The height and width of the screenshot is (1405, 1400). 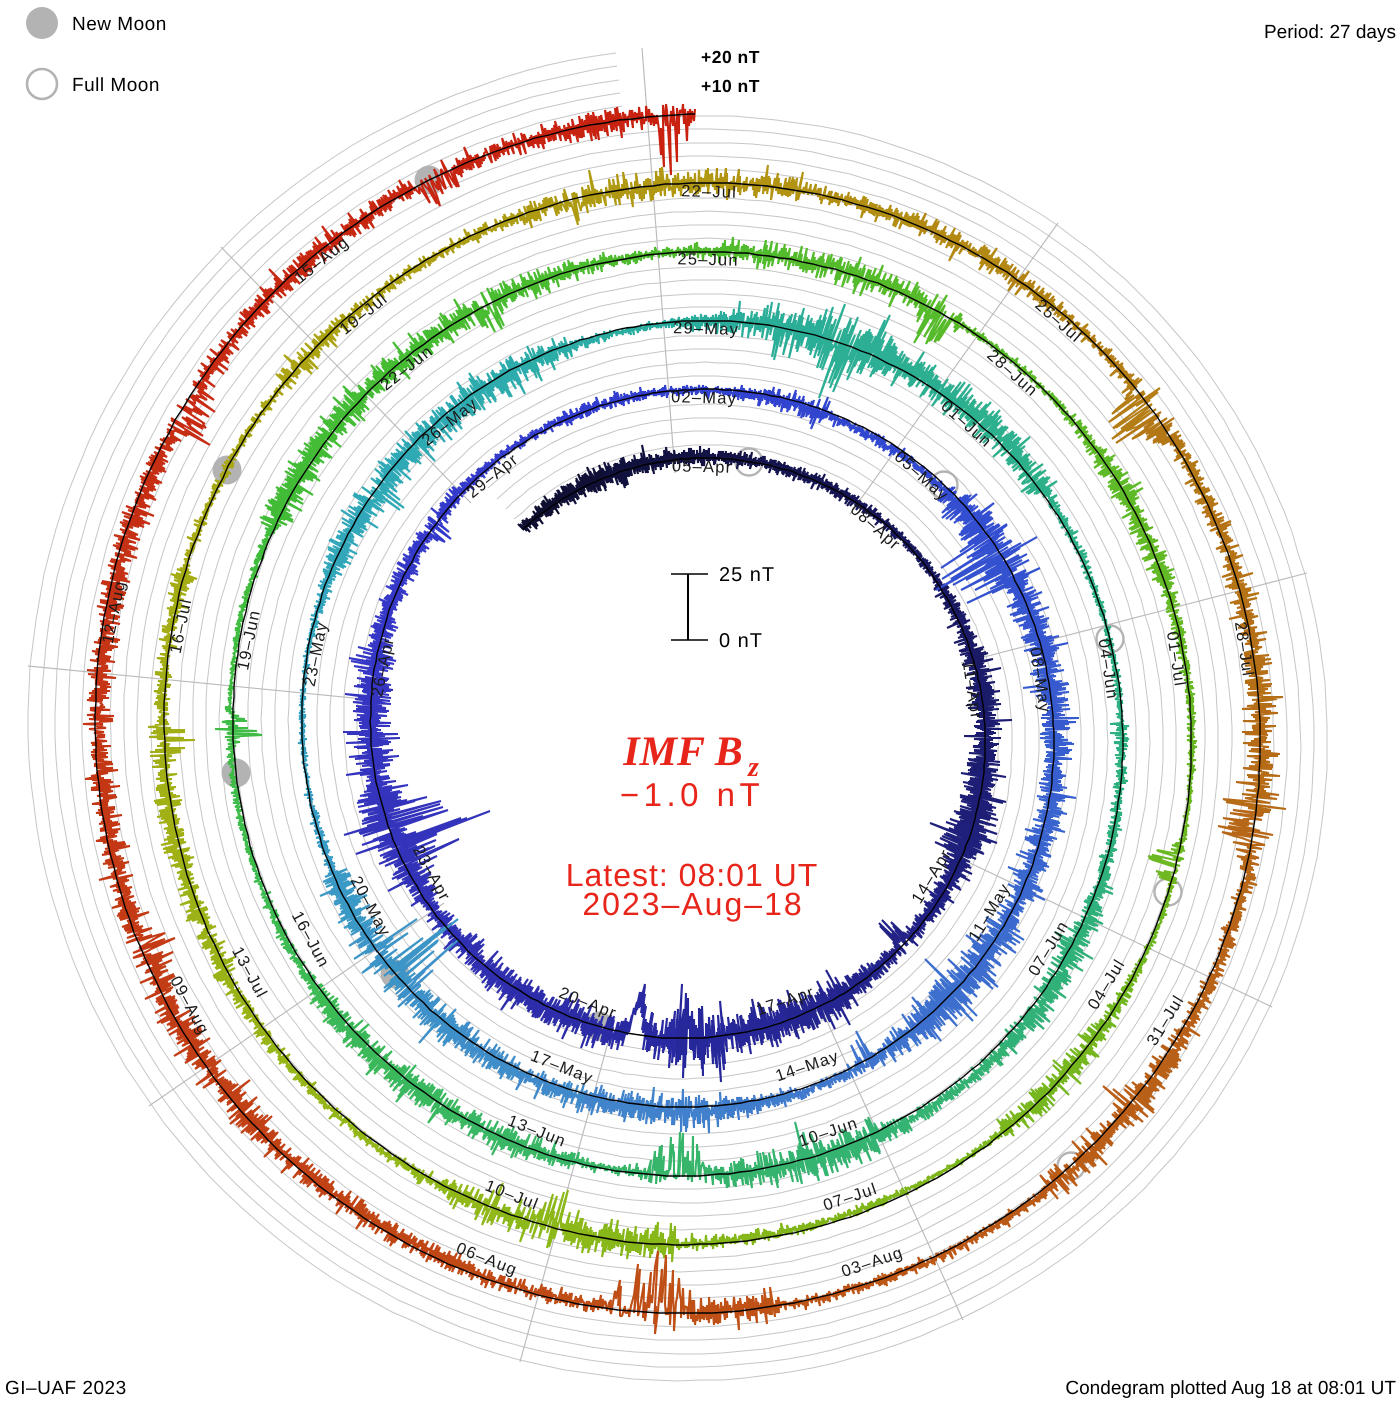 I want to click on svg-text: 05–Apr, so click(x=702, y=467).